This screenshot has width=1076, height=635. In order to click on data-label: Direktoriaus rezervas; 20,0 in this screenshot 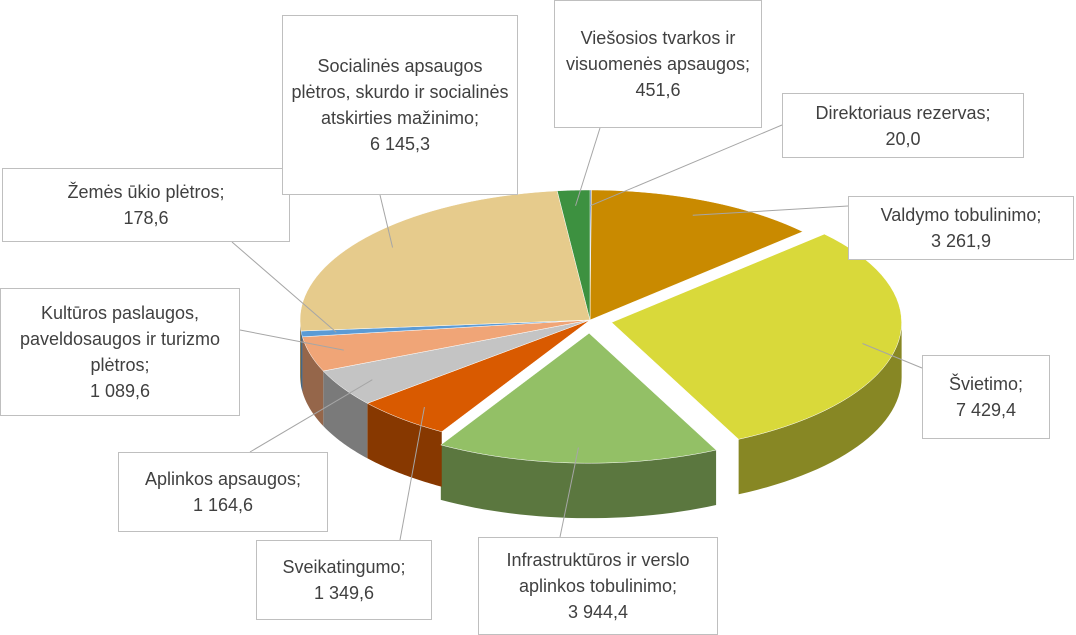, I will do `click(903, 125)`.